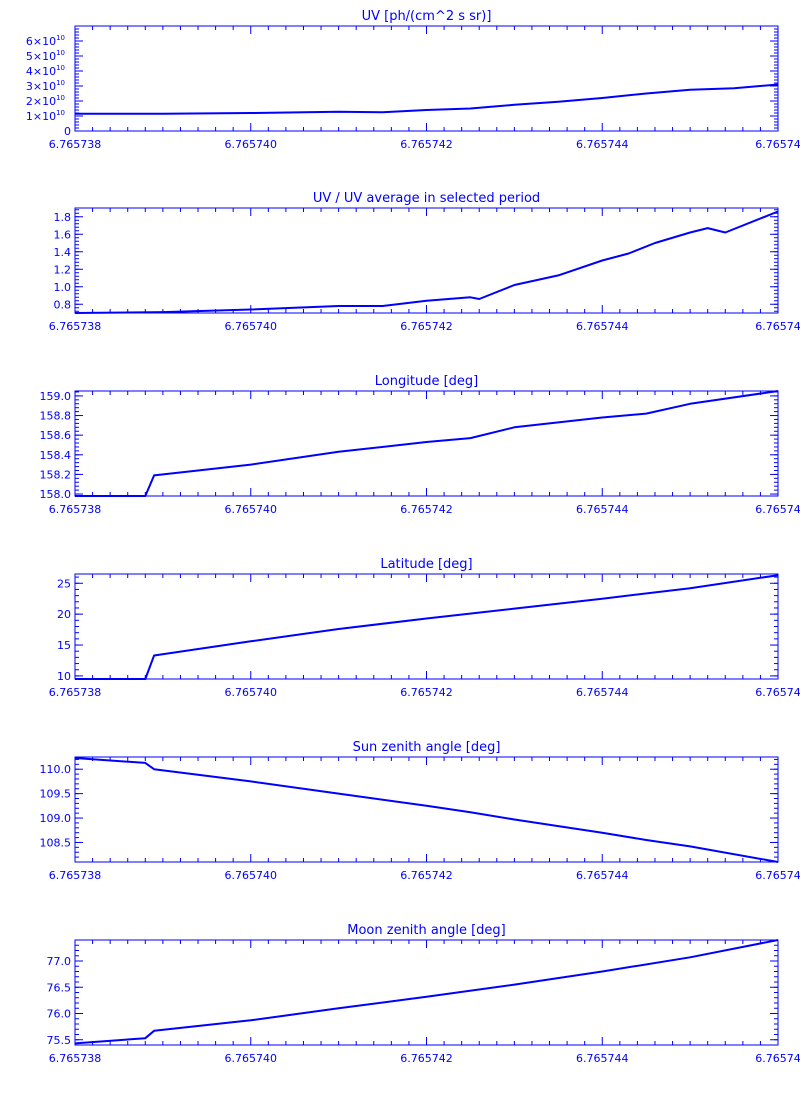 This screenshot has width=800, height=1100. Describe the element at coordinates (63, 252) in the screenshot. I see `y-tick-label: 1.4` at that location.